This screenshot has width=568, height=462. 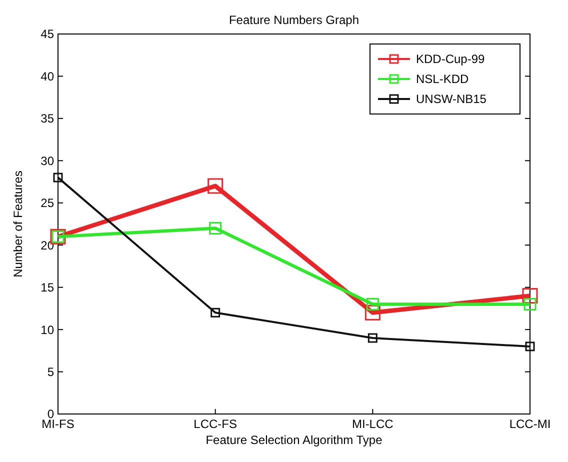 I want to click on legend-label: KDD-Cup-99, so click(x=451, y=59).